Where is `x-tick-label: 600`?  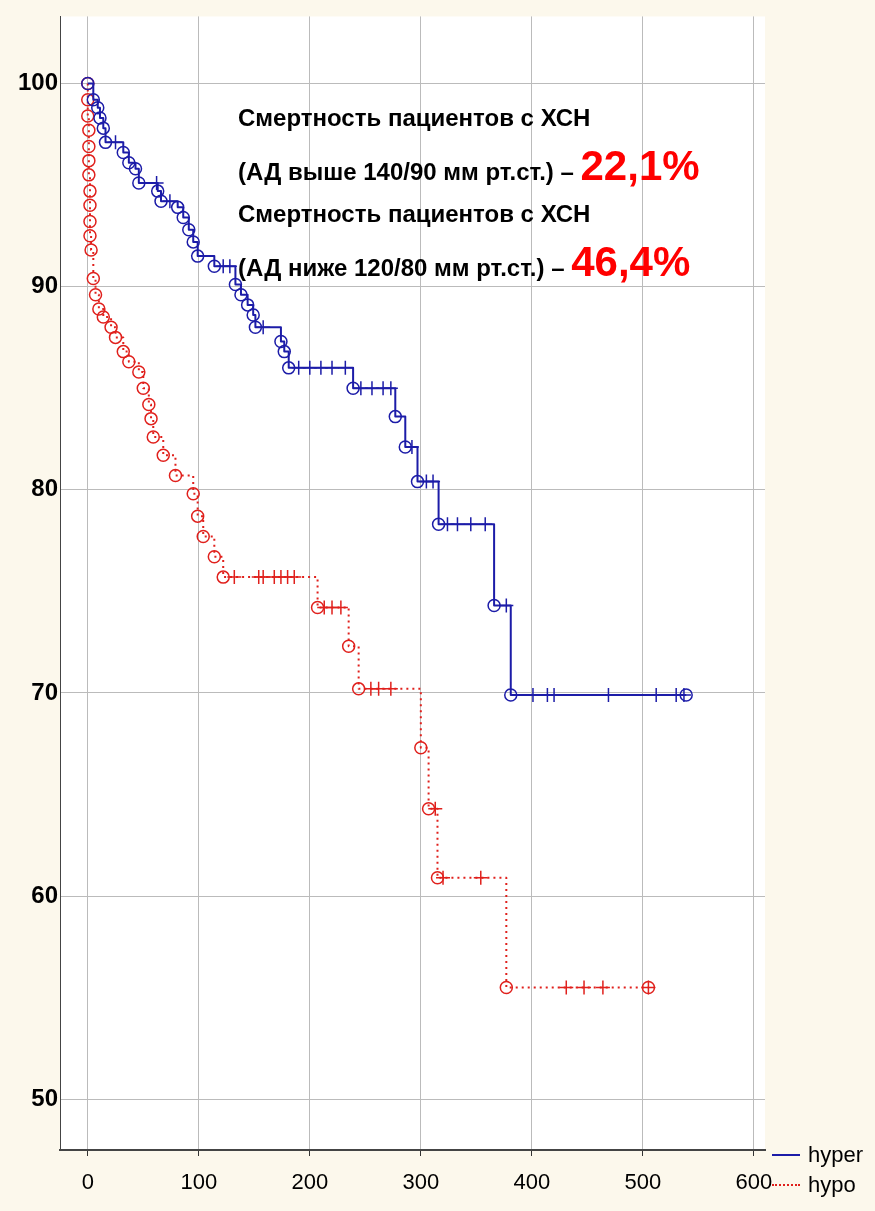 x-tick-label: 600 is located at coordinates (754, 1182).